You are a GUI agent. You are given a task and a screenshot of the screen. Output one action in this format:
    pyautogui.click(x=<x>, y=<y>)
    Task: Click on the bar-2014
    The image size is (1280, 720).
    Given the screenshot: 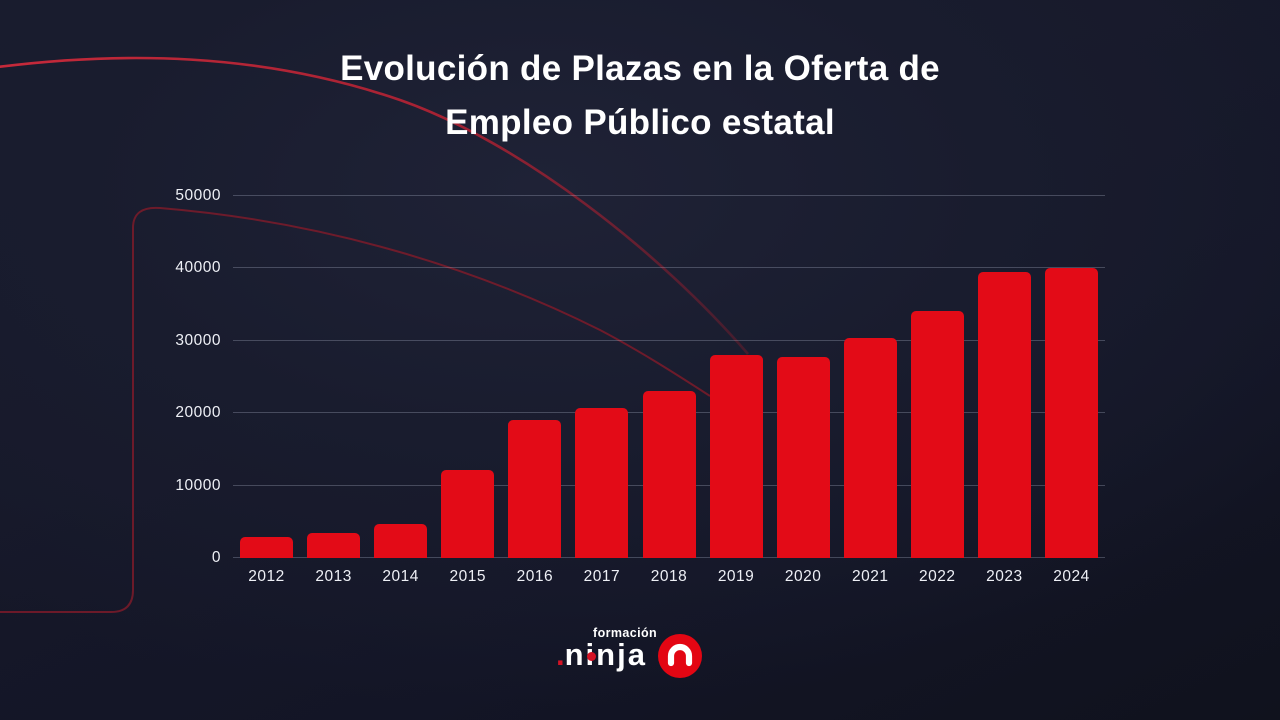 What is the action you would take?
    pyautogui.click(x=401, y=540)
    